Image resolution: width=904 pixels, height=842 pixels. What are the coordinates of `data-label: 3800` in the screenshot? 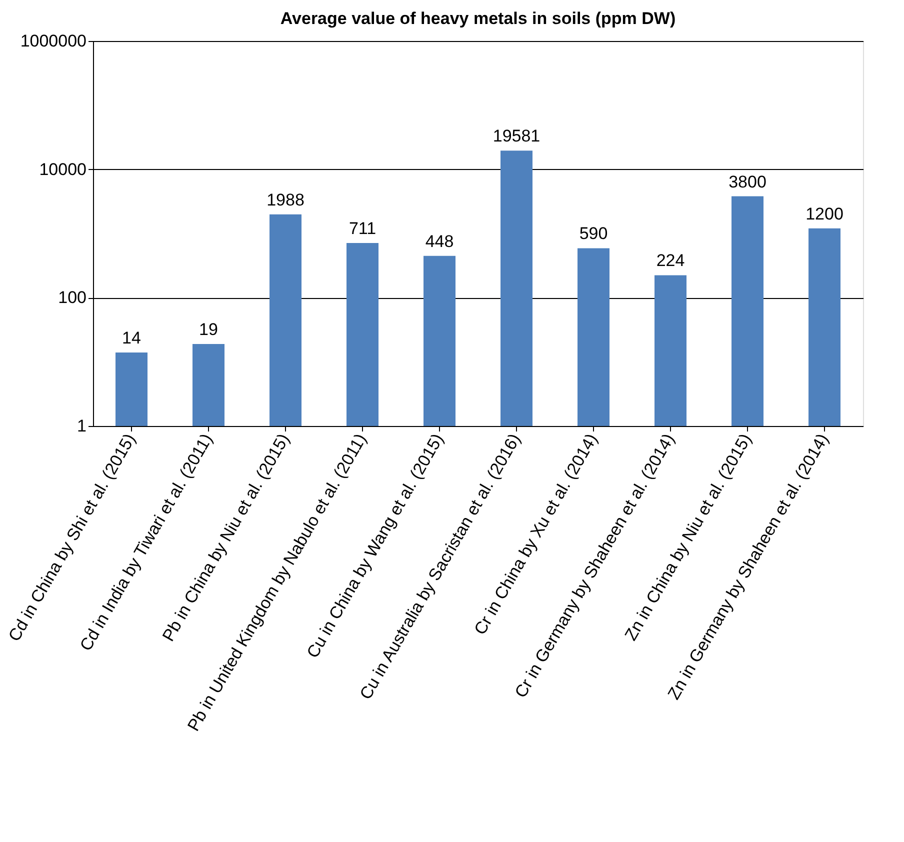 It's located at (747, 182).